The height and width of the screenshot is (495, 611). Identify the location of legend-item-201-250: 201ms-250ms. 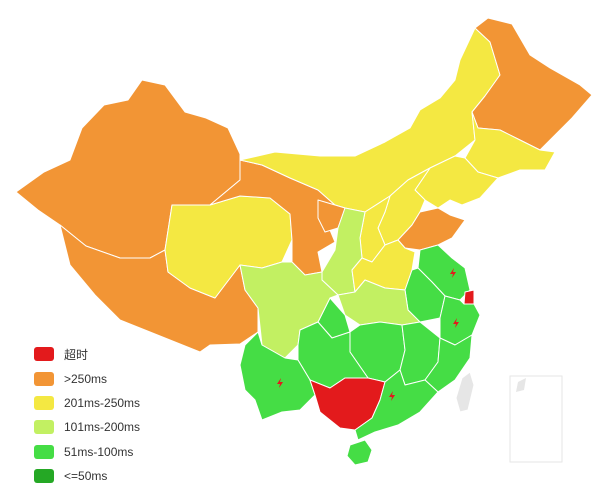
(87, 403).